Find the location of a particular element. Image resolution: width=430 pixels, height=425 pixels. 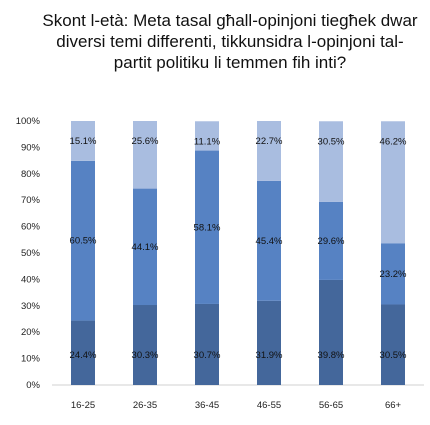

y-tick-label: 20% is located at coordinates (31, 332).